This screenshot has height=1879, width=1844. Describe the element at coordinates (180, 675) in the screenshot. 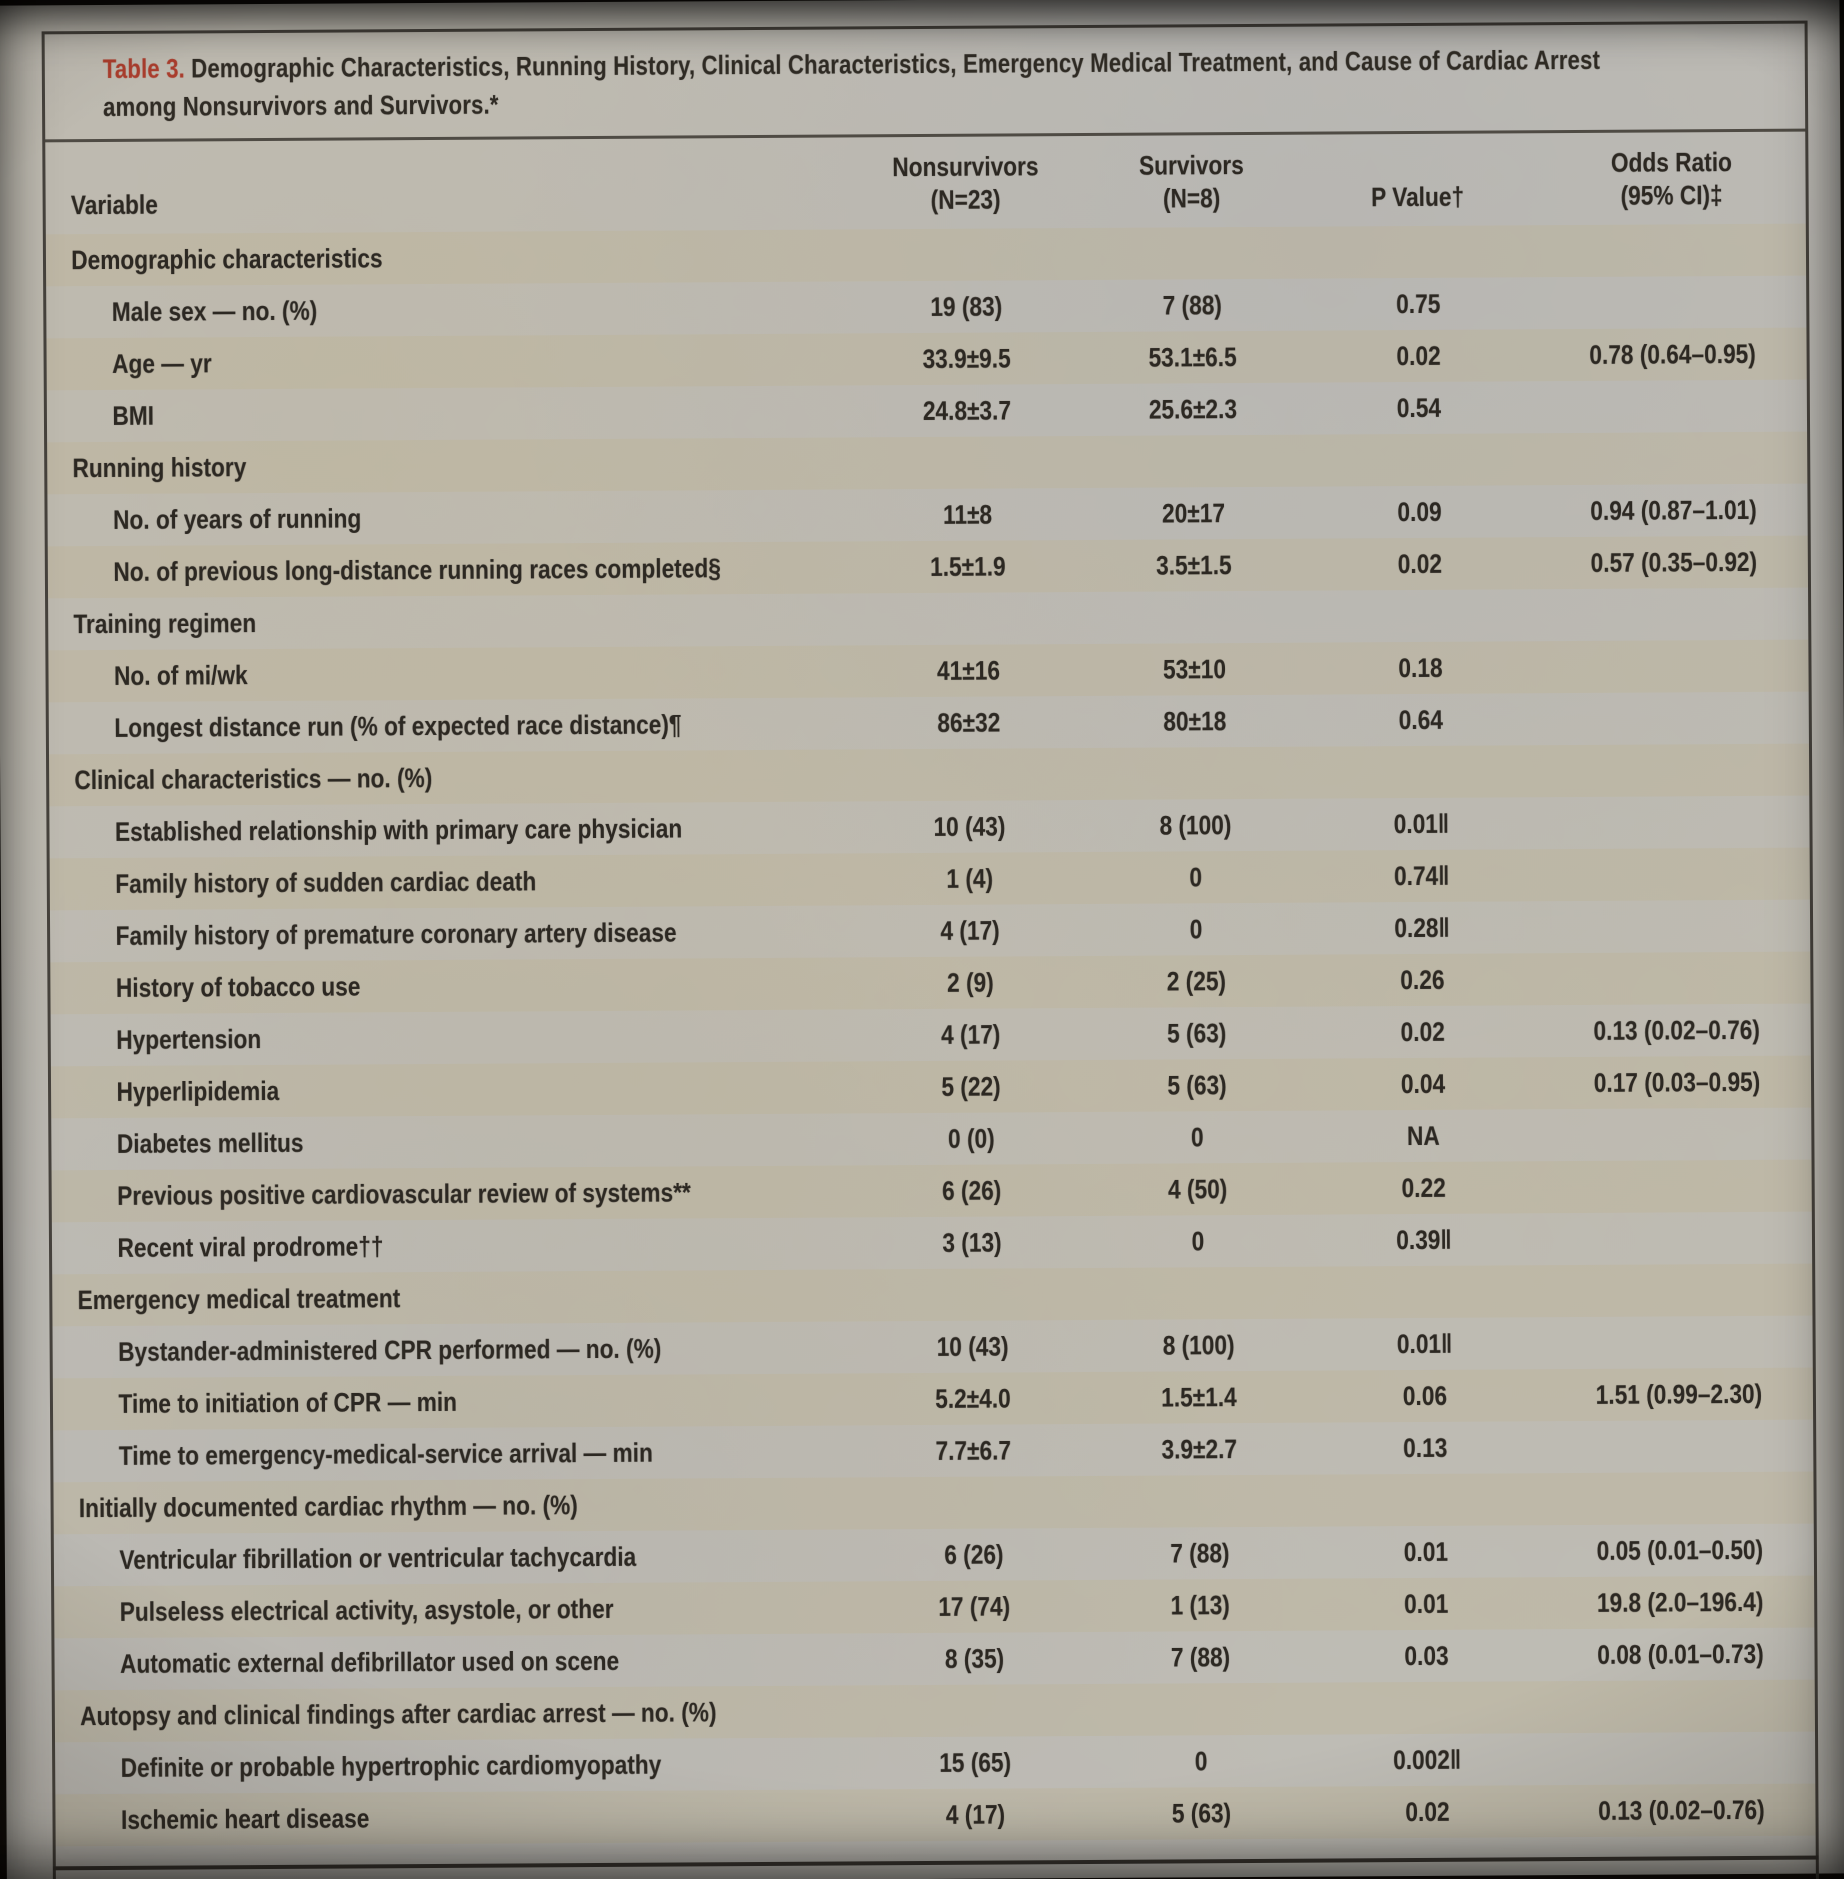

I see `row-label: No. of mi/wk` at that location.